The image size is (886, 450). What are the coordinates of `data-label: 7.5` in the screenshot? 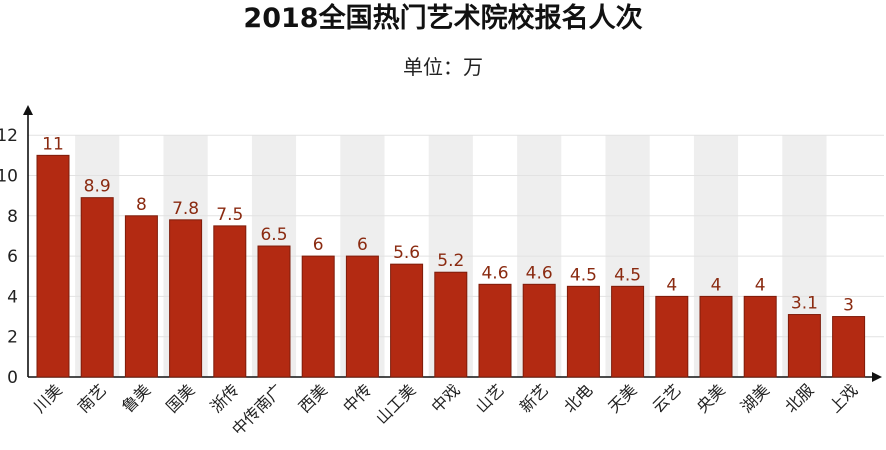 It's located at (229, 215).